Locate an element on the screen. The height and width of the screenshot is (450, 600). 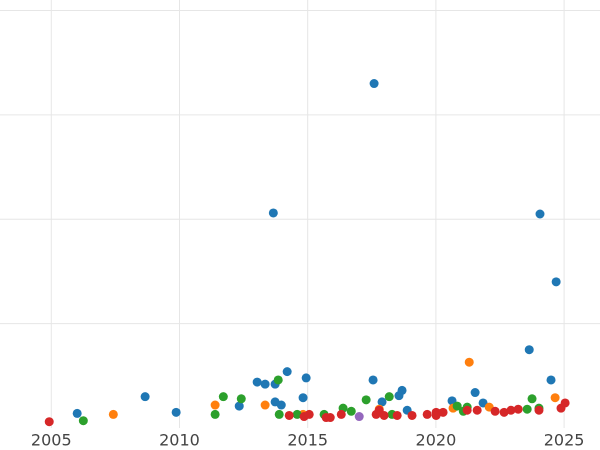
x-tick-label: 2005 is located at coordinates (51, 440).